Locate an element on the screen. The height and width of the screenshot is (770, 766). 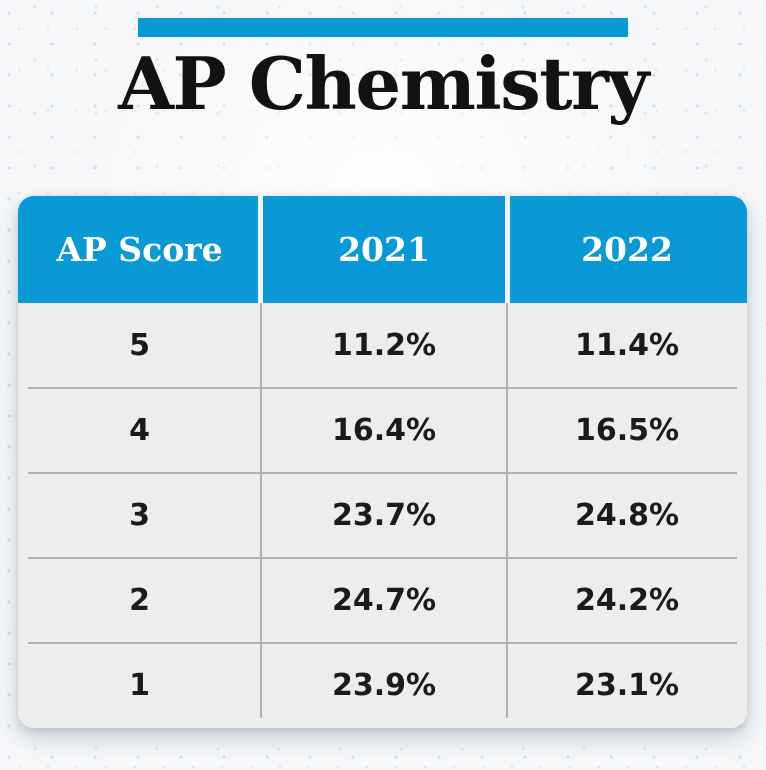
score-cell: 4 is located at coordinates (139, 430).